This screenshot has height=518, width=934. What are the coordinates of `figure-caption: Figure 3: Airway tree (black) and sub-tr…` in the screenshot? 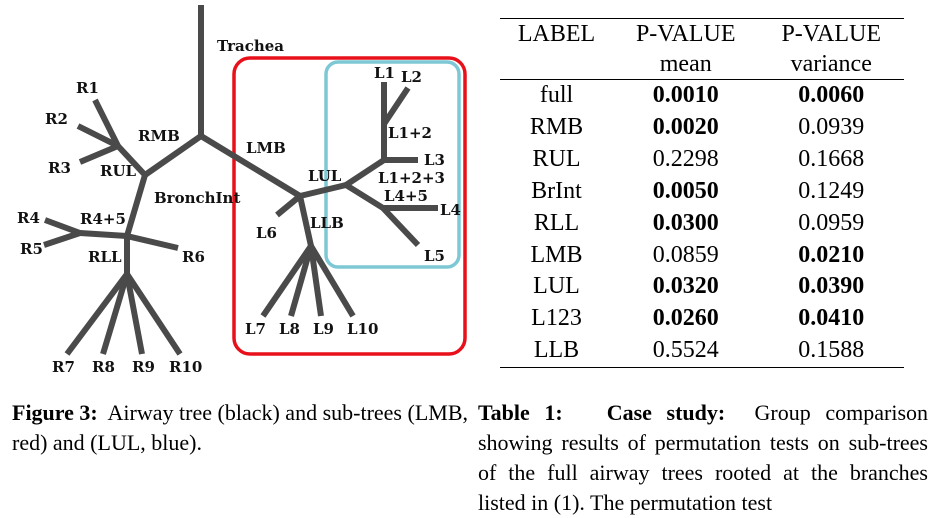 It's located at (240, 428).